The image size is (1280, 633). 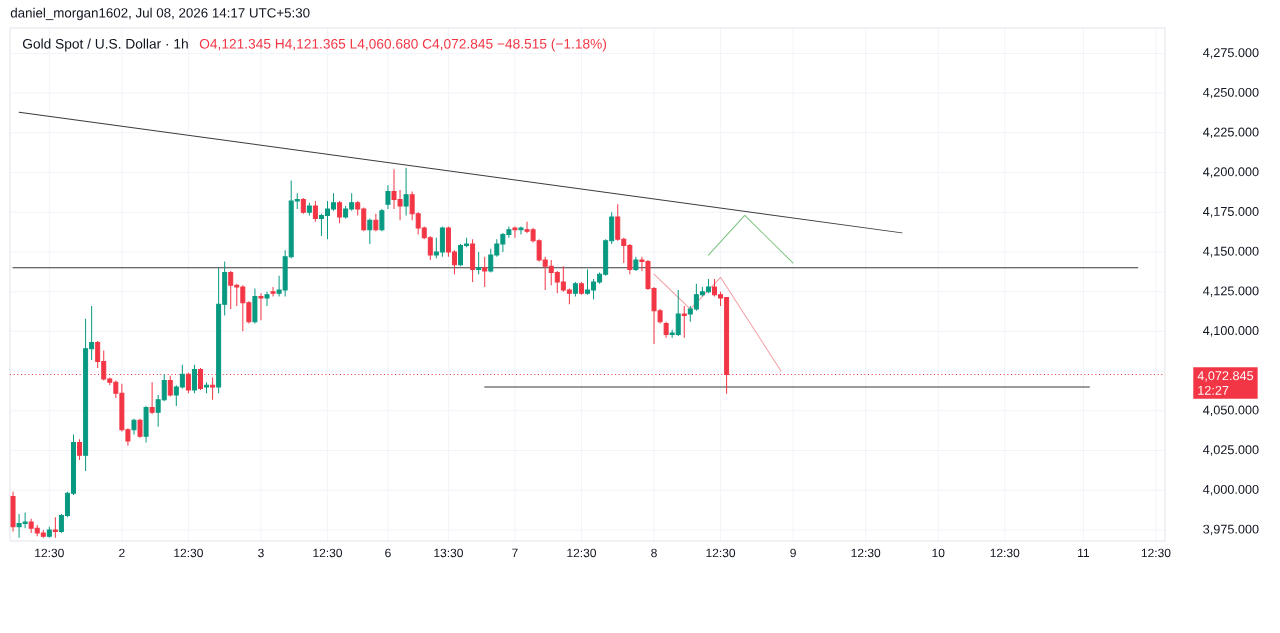 What do you see at coordinates (1231, 411) in the screenshot?
I see `y-tick-label: 4,050.000` at bounding box center [1231, 411].